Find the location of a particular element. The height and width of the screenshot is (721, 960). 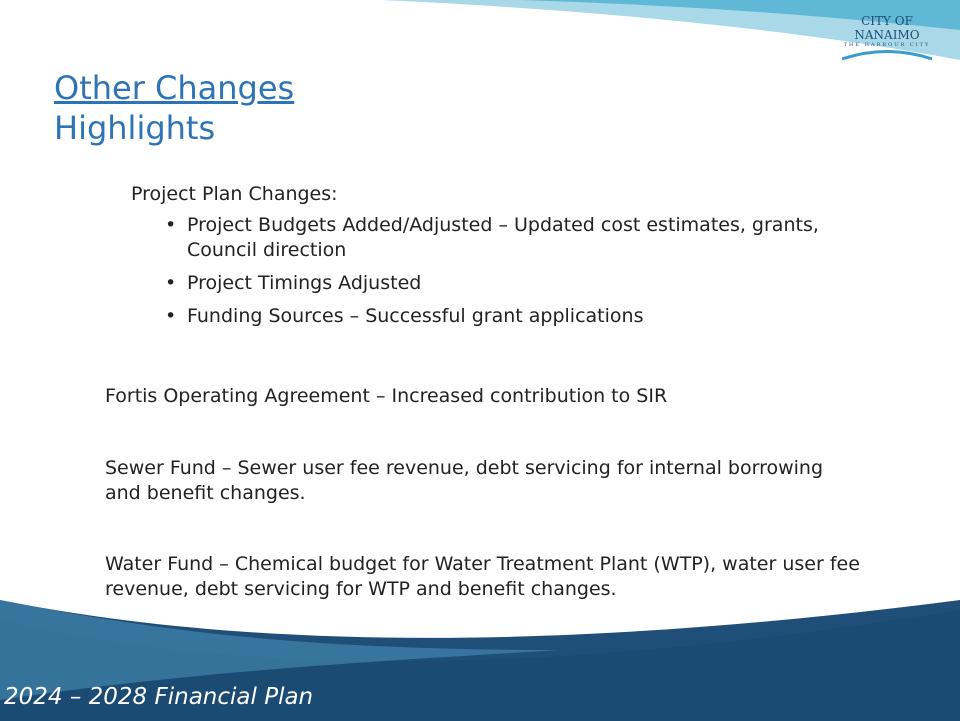

bullet: • Project Timings Adjusted is located at coordinates (293, 283).